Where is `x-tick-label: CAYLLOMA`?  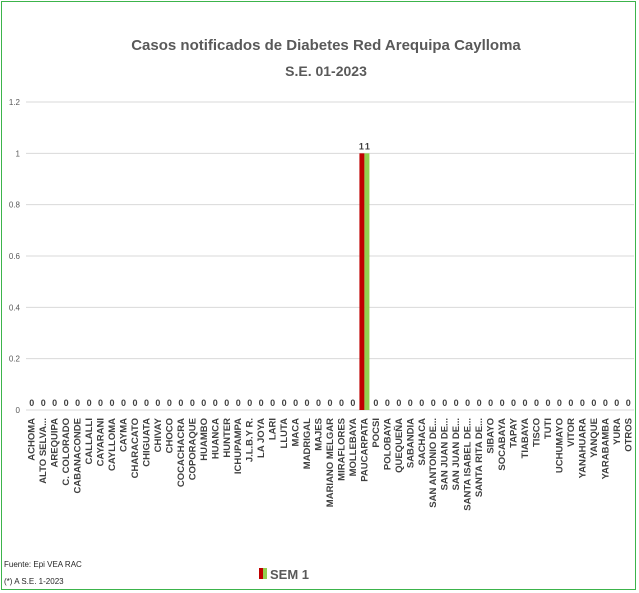
x-tick-label: CAYLLOMA is located at coordinates (112, 444).